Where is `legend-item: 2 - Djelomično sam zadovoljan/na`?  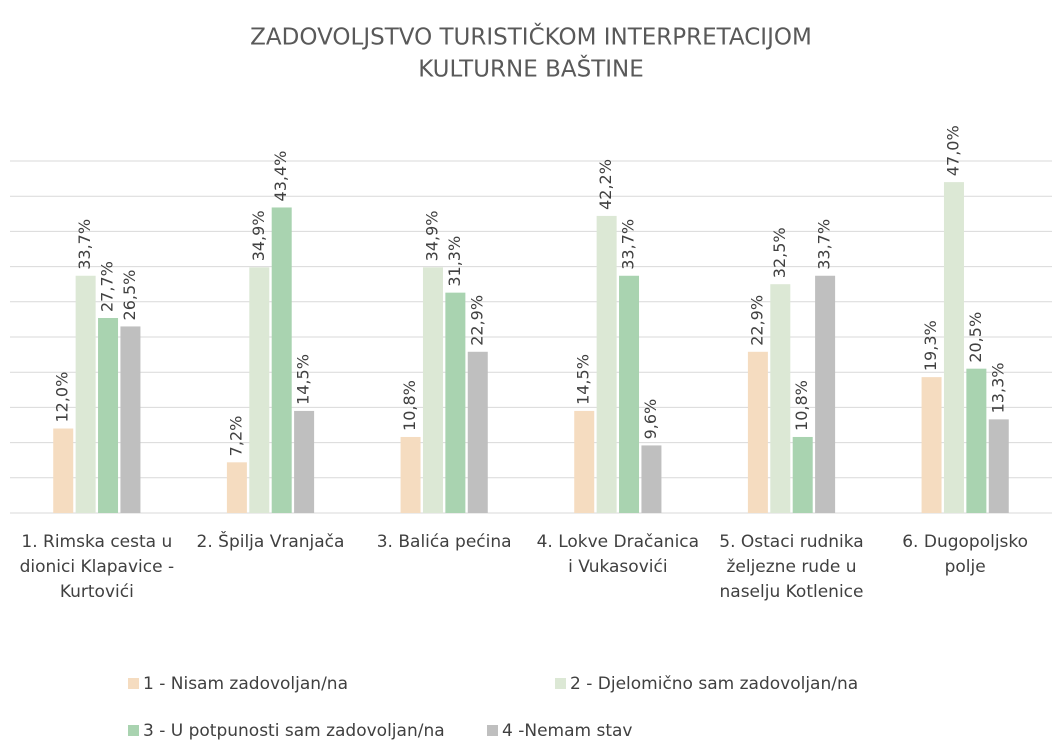
legend-item: 2 - Djelomično sam zadovoljan/na is located at coordinates (706, 684).